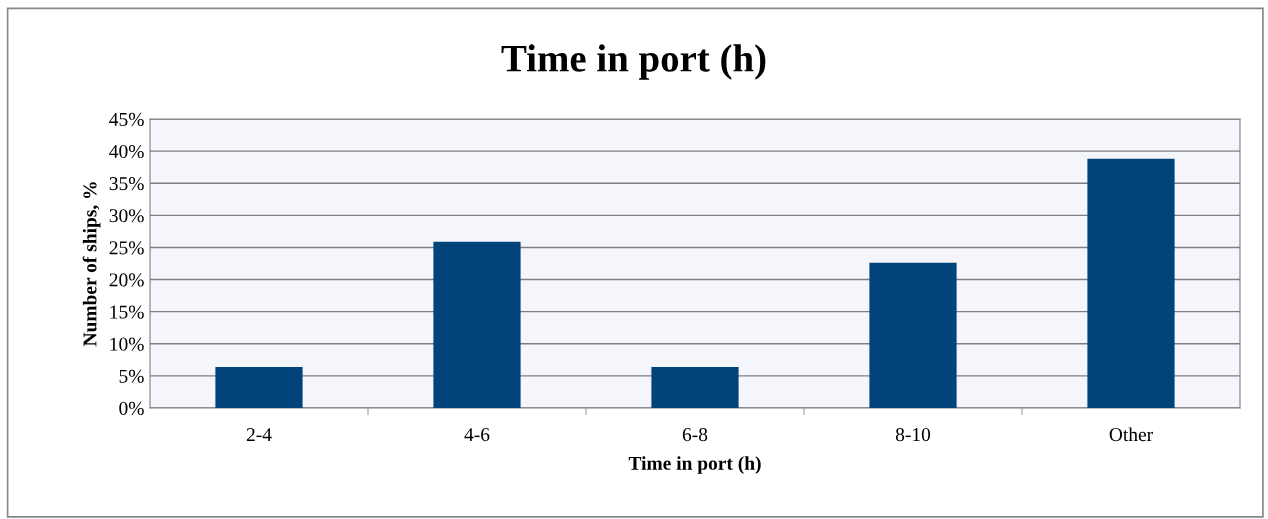 This screenshot has height=519, width=1268. Describe the element at coordinates (913, 435) in the screenshot. I see `x-tick-label: 8-10` at that location.